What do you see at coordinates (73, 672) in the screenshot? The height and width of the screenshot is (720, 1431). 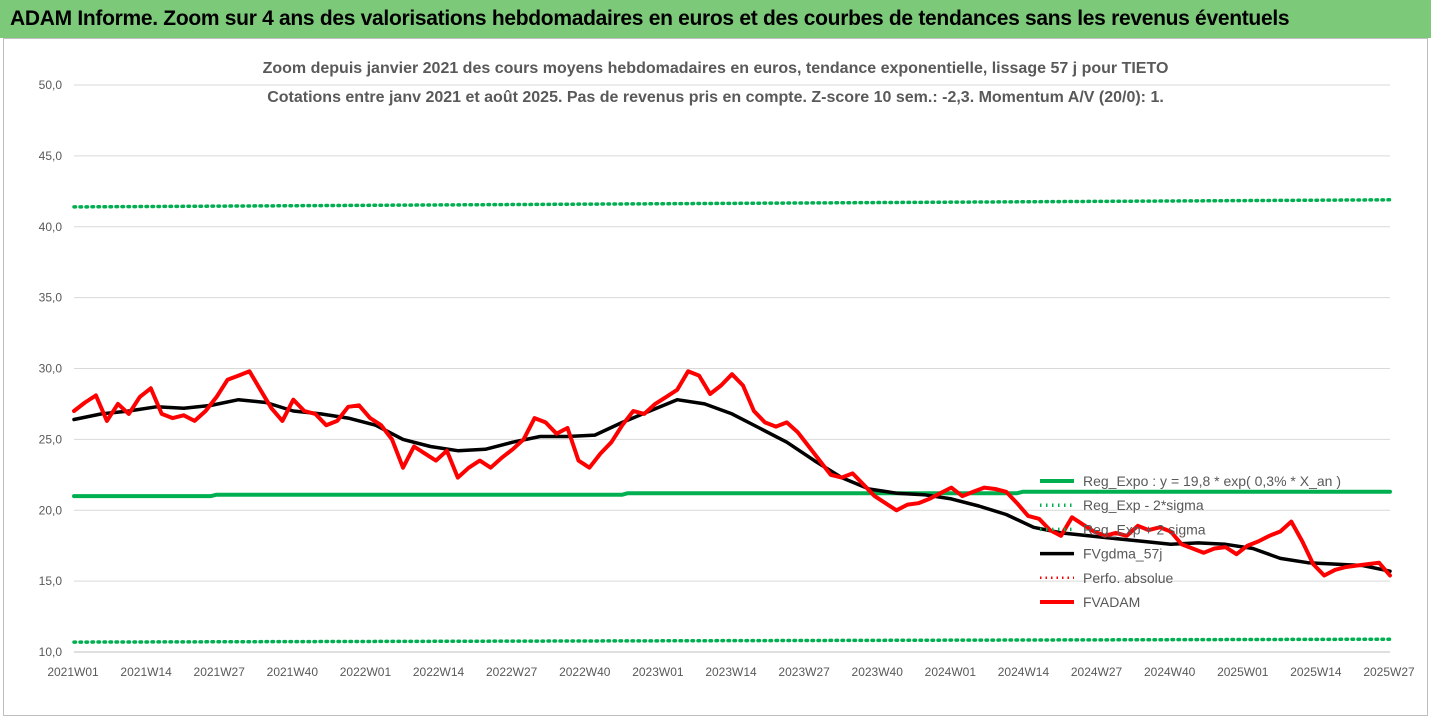 I see `x-tick-label: 2021W01` at bounding box center [73, 672].